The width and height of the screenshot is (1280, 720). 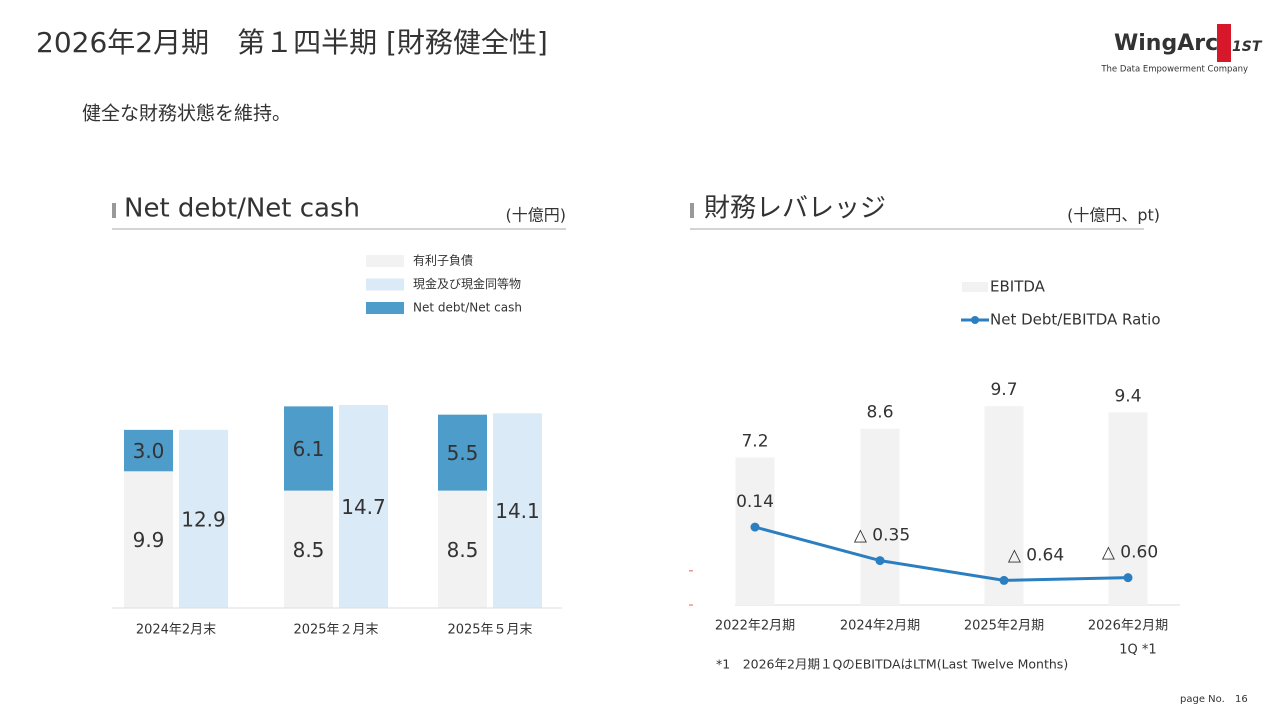 What do you see at coordinates (467, 283) in the screenshot?
I see `legend-label: 現金及び現金同等物` at bounding box center [467, 283].